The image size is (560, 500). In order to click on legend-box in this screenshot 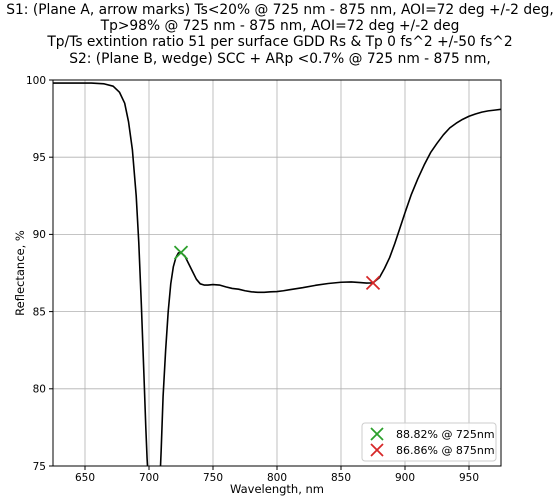, I will do `click(429, 442)`.